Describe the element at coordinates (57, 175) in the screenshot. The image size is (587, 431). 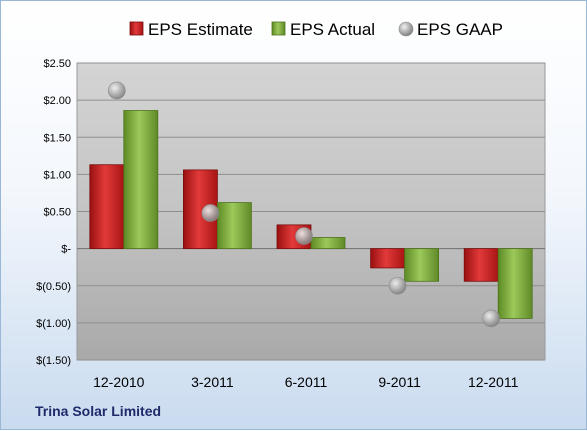
I see `y-tick-label: $1.00` at that location.